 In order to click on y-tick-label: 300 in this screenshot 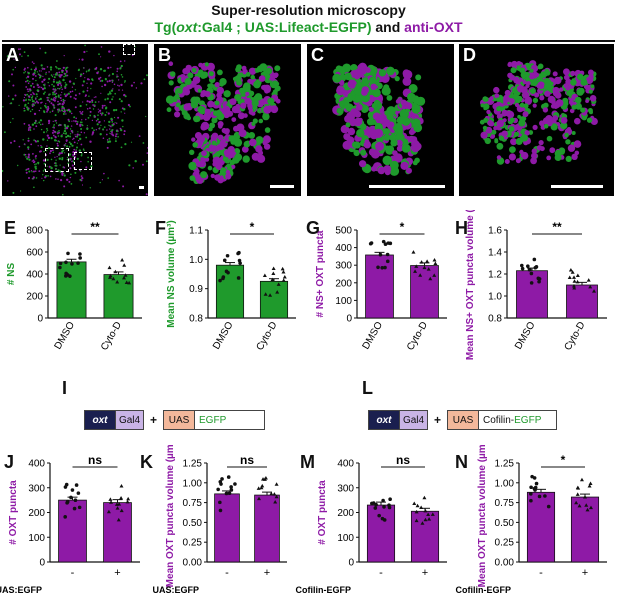, I will do `click(345, 488)`.